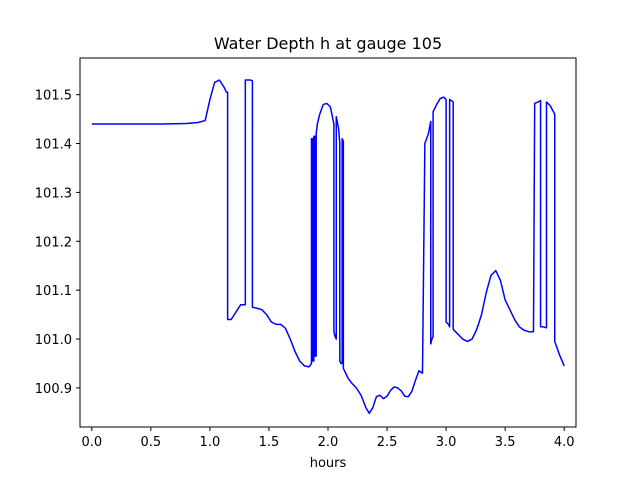 This screenshot has height=480, width=640. Describe the element at coordinates (53, 242) in the screenshot. I see `y-tick-label: 101.2` at that location.